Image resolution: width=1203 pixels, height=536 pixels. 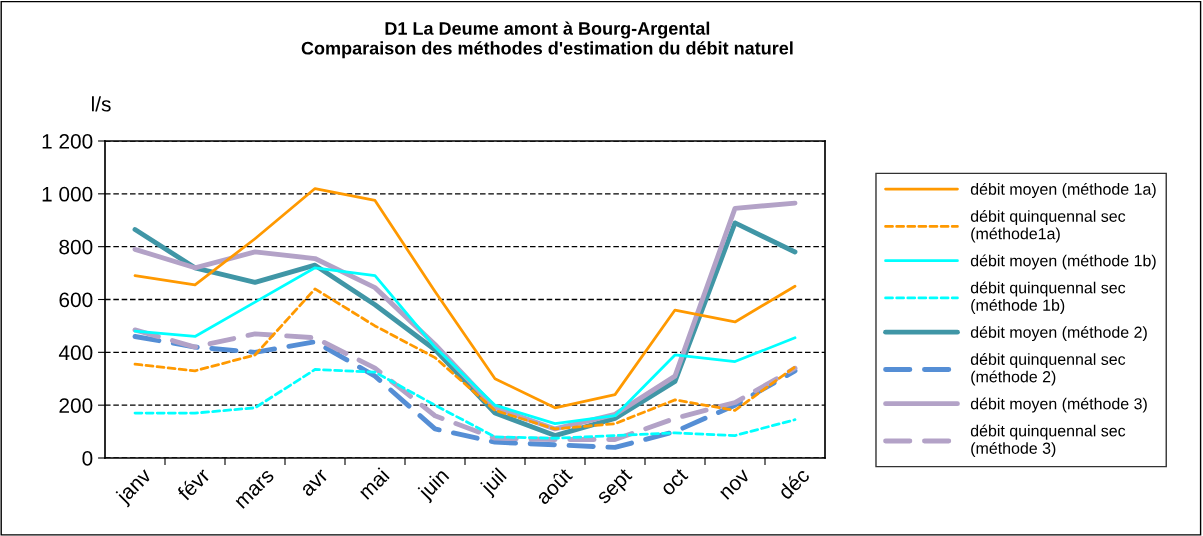 What do you see at coordinates (87, 458) in the screenshot?
I see `y-tick-label: 0` at bounding box center [87, 458].